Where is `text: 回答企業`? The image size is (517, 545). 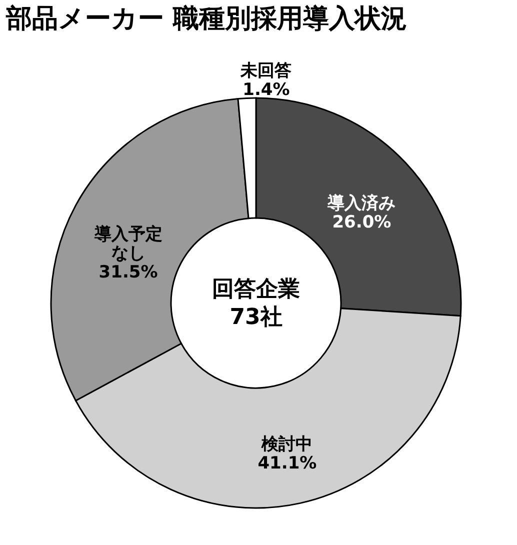
text: 回答企業 is located at coordinates (256, 289).